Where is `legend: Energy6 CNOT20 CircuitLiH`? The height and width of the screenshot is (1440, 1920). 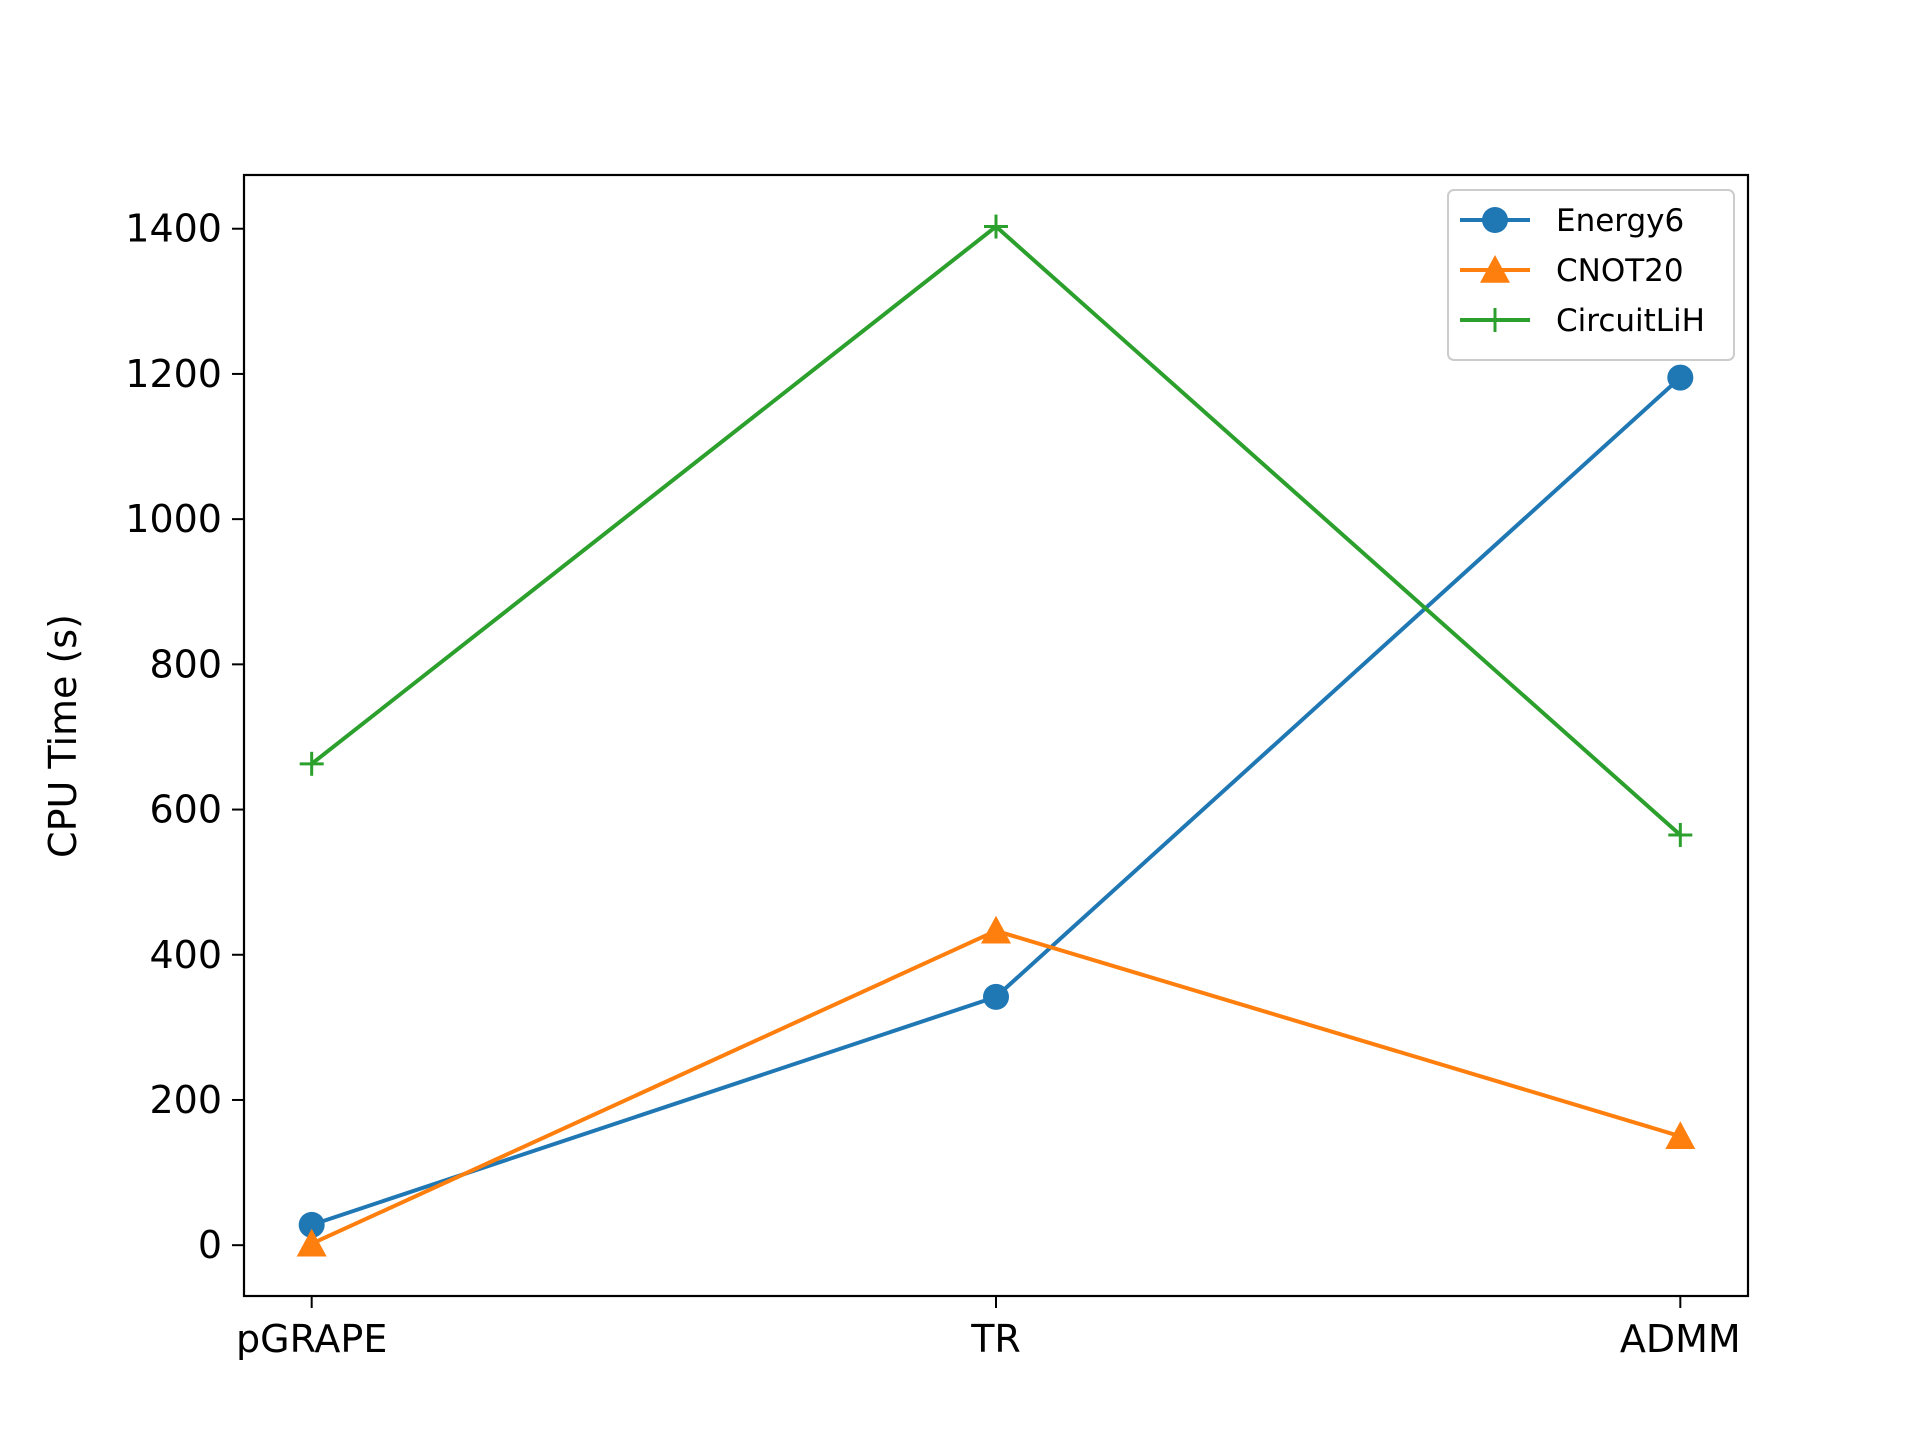
legend: Energy6 CNOT20 CircuitLiH is located at coordinates (1591, 275).